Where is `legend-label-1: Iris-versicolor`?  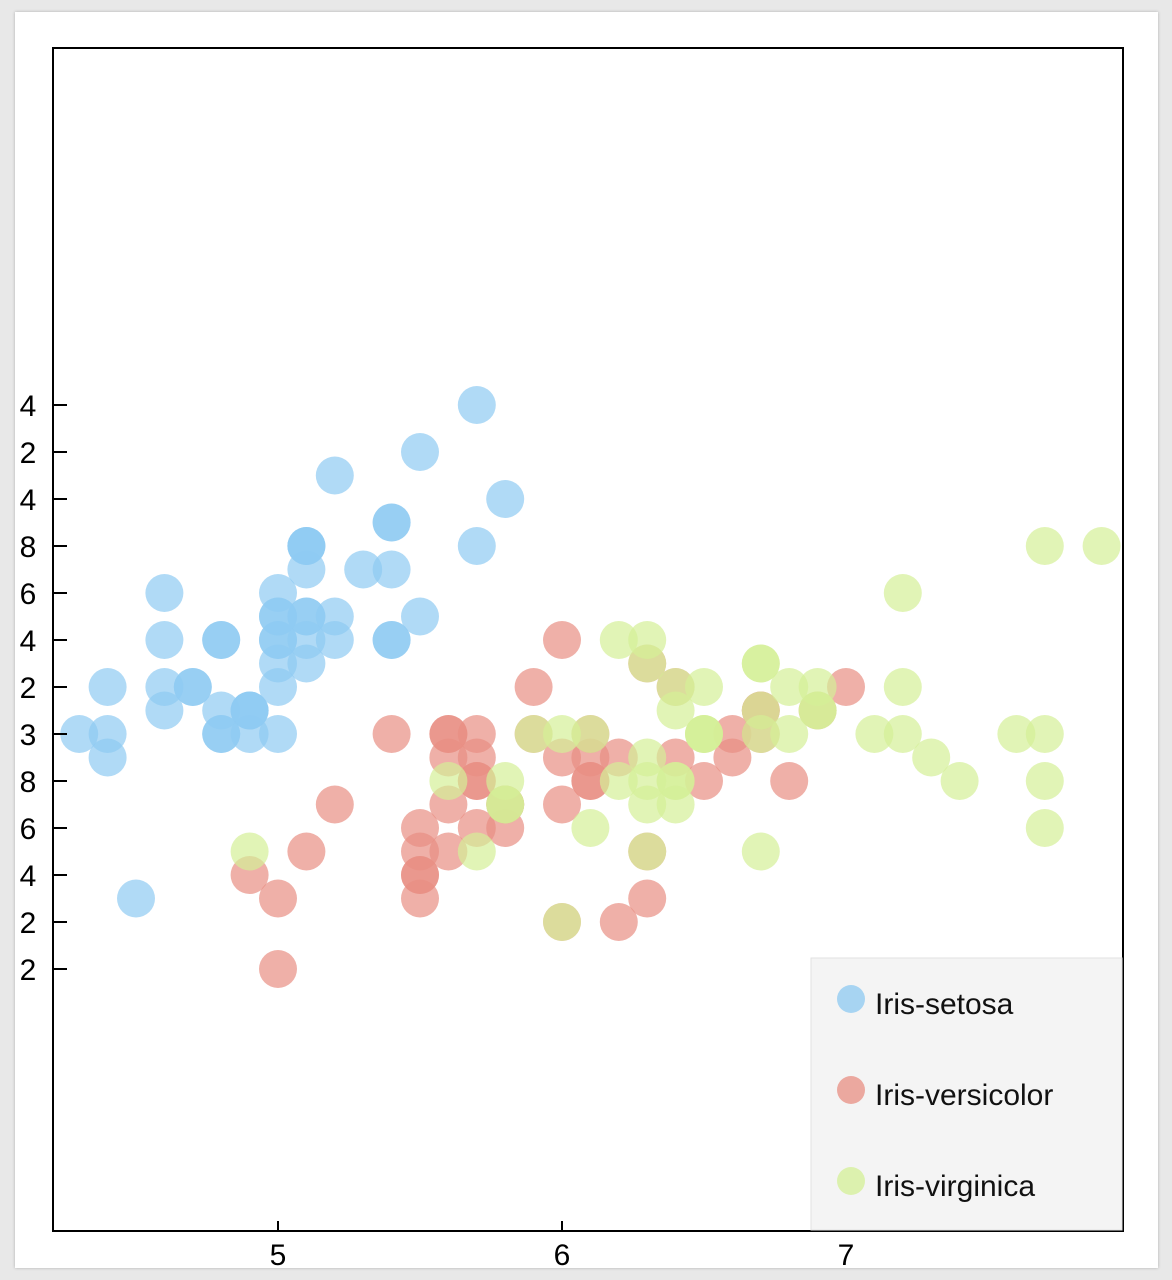
legend-label-1: Iris-versicolor is located at coordinates (964, 1095).